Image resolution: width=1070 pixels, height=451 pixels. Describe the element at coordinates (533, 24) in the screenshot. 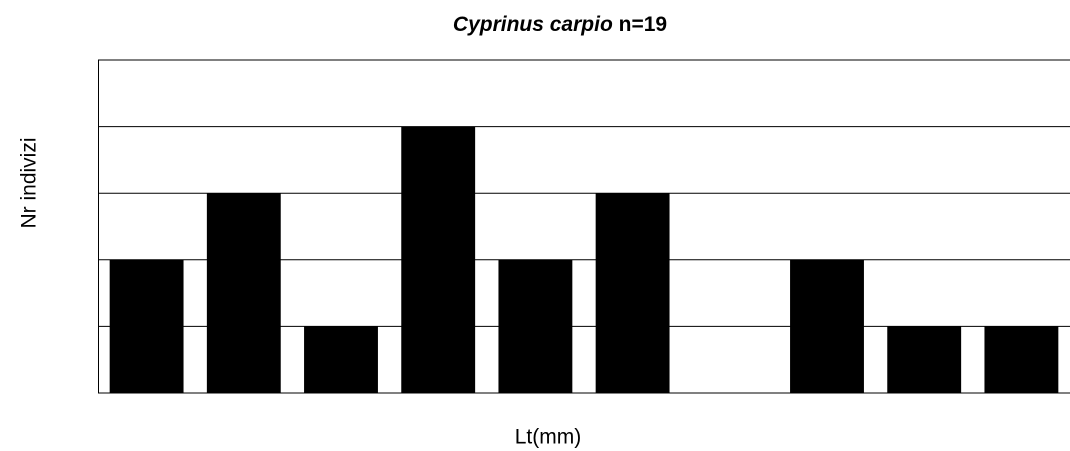

I see `title-species: Cyprinus carpio` at that location.